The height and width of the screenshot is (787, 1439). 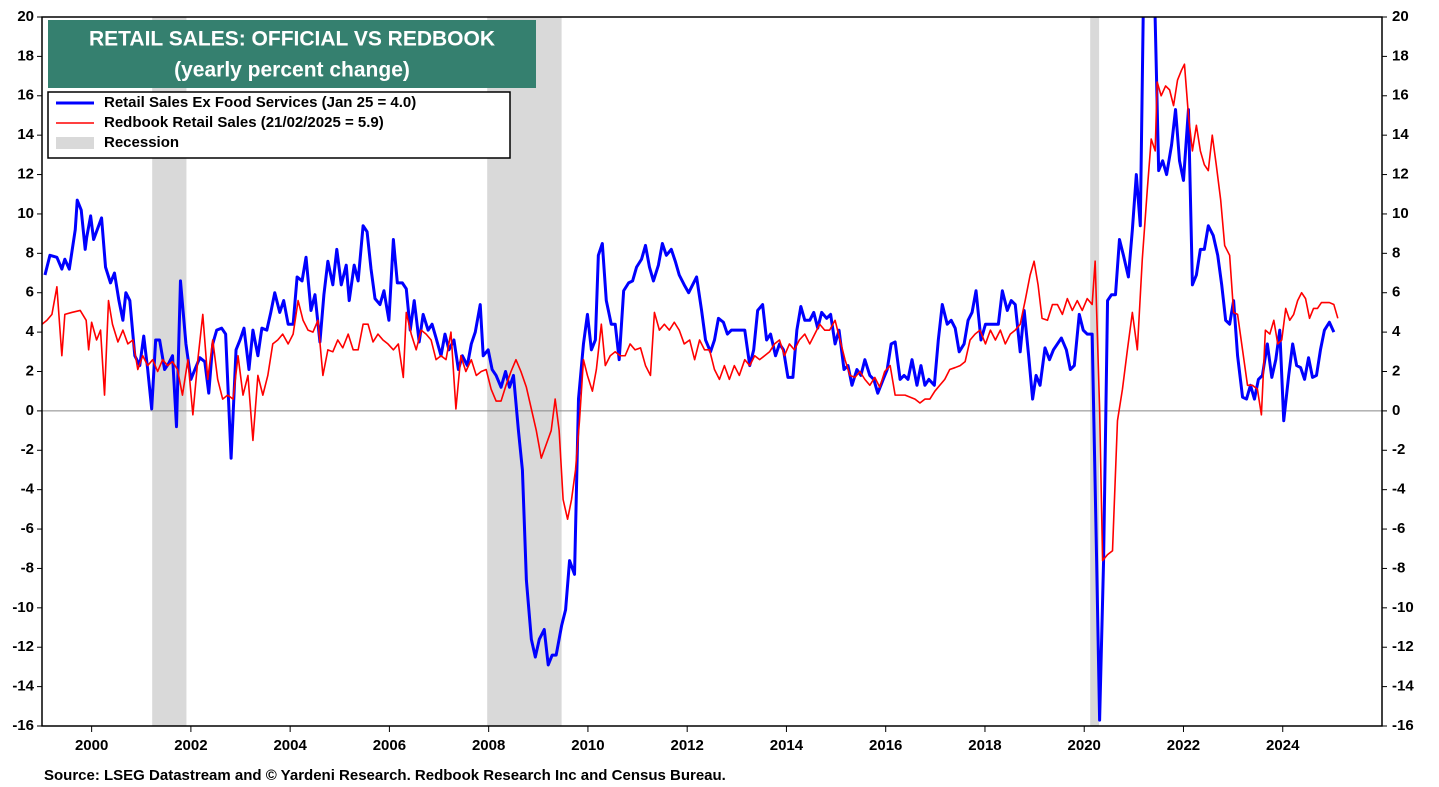 I want to click on y2-tick-label: -2, so click(x=1398, y=449).